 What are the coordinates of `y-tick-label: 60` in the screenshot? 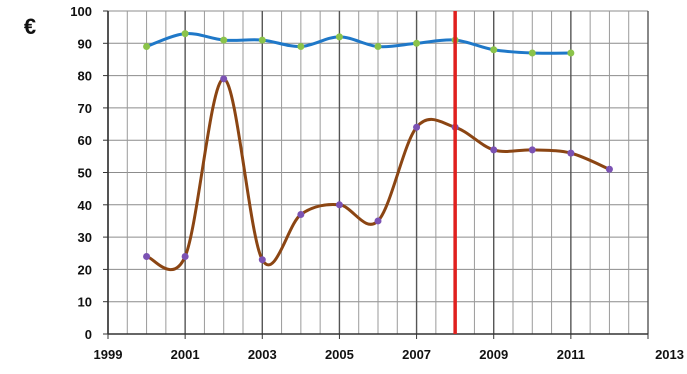 It's located at (85, 140).